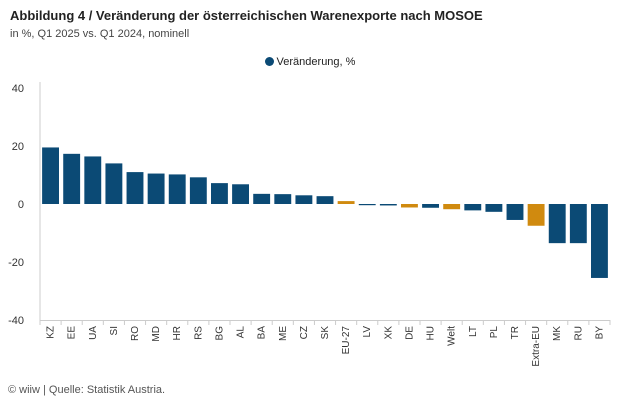 This screenshot has width=620, height=400. What do you see at coordinates (431, 333) in the screenshot?
I see `x-tick-label: HU` at bounding box center [431, 333].